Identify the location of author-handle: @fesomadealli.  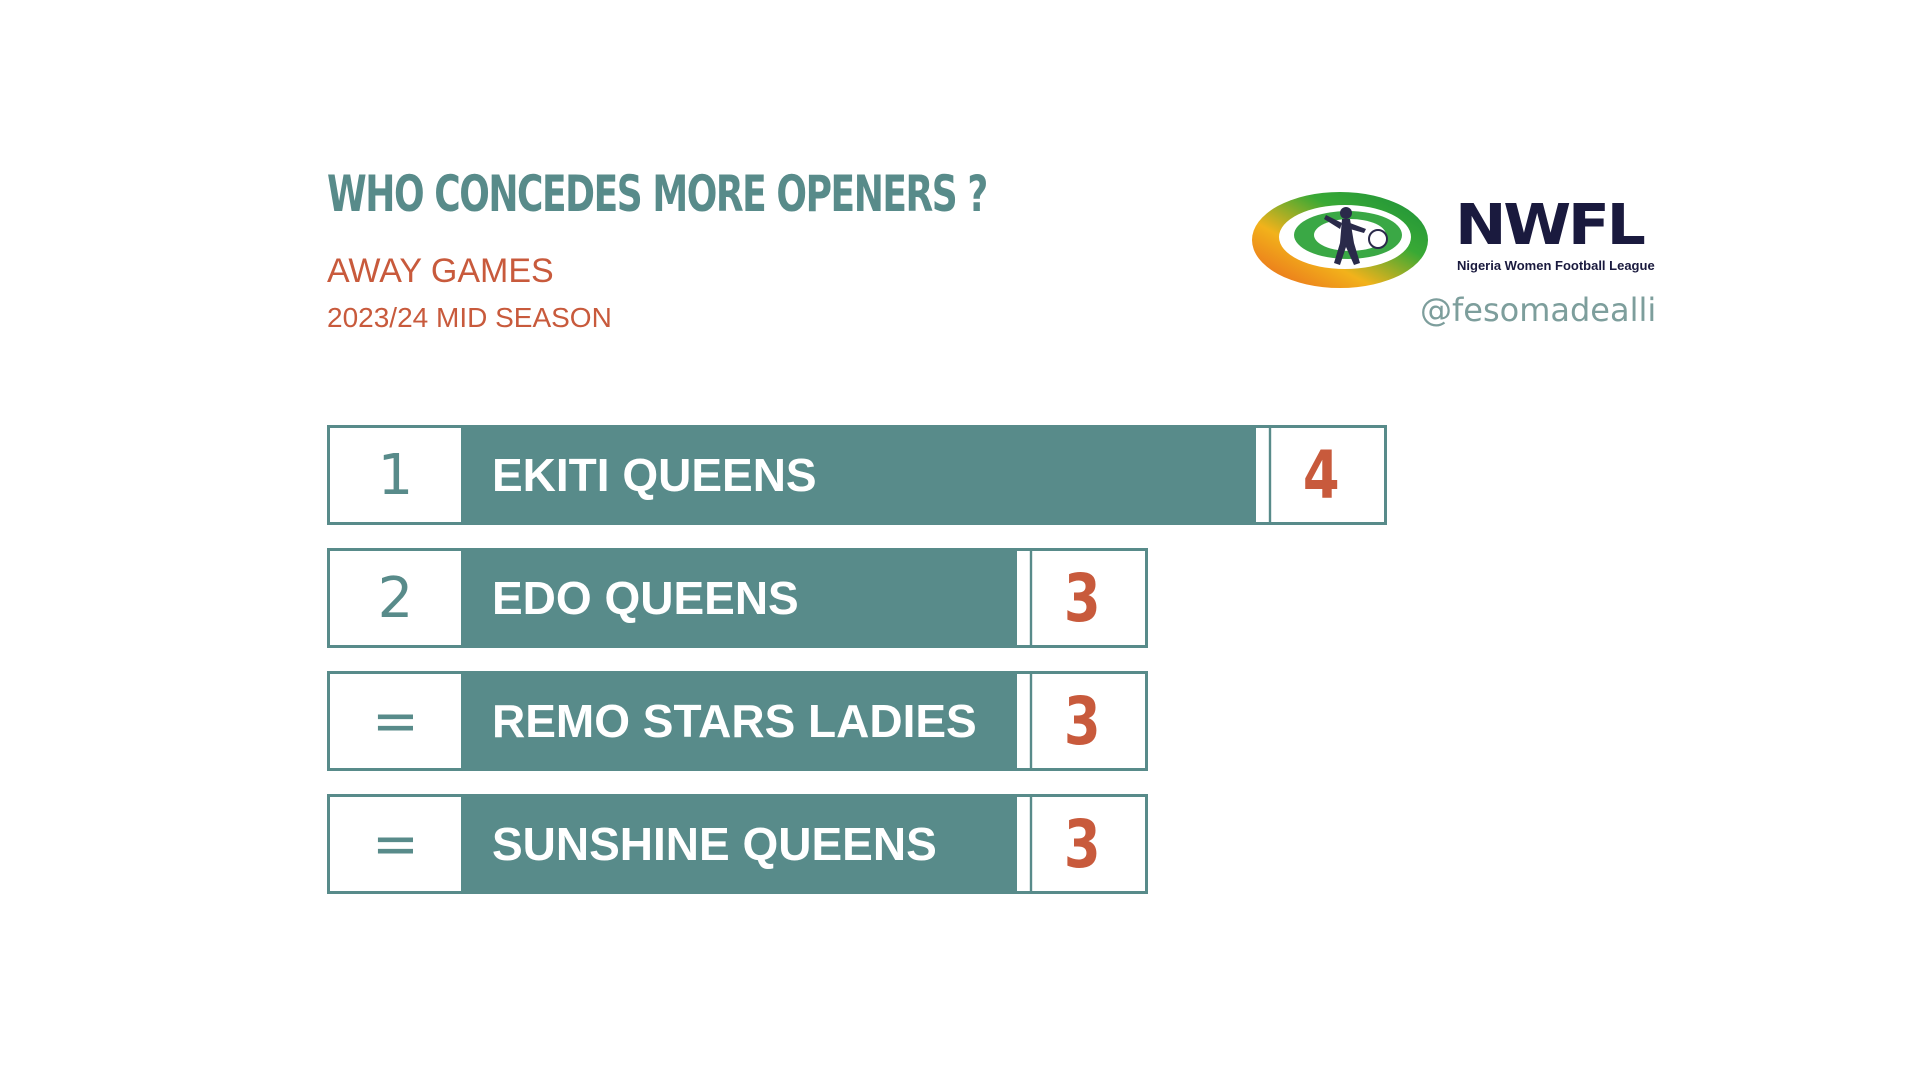
(1538, 310).